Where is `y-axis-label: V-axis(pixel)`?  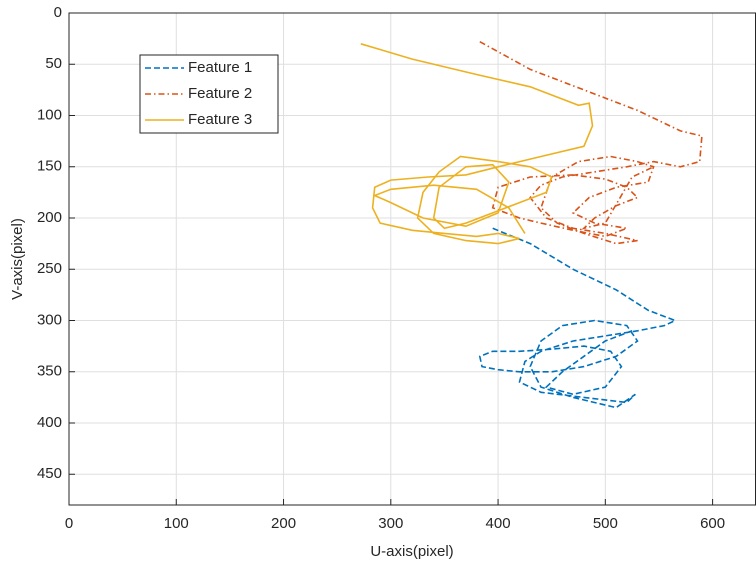
y-axis-label: V-axis(pixel) is located at coordinates (17, 259).